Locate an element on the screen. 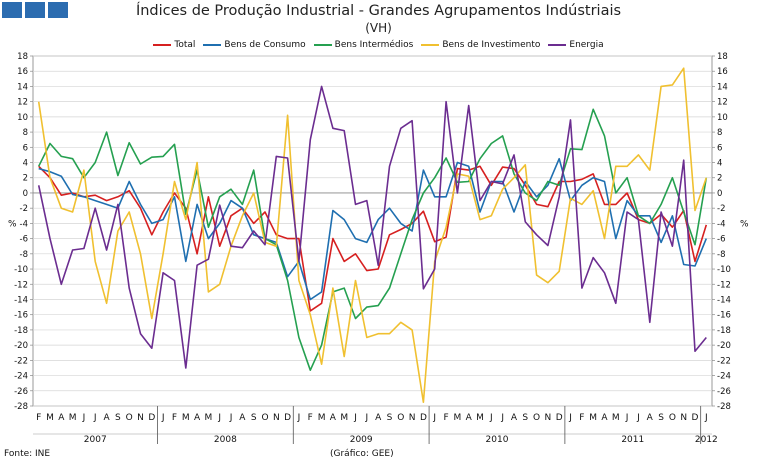 This screenshot has height=462, width=757. year-label: 2012 is located at coordinates (706, 440).